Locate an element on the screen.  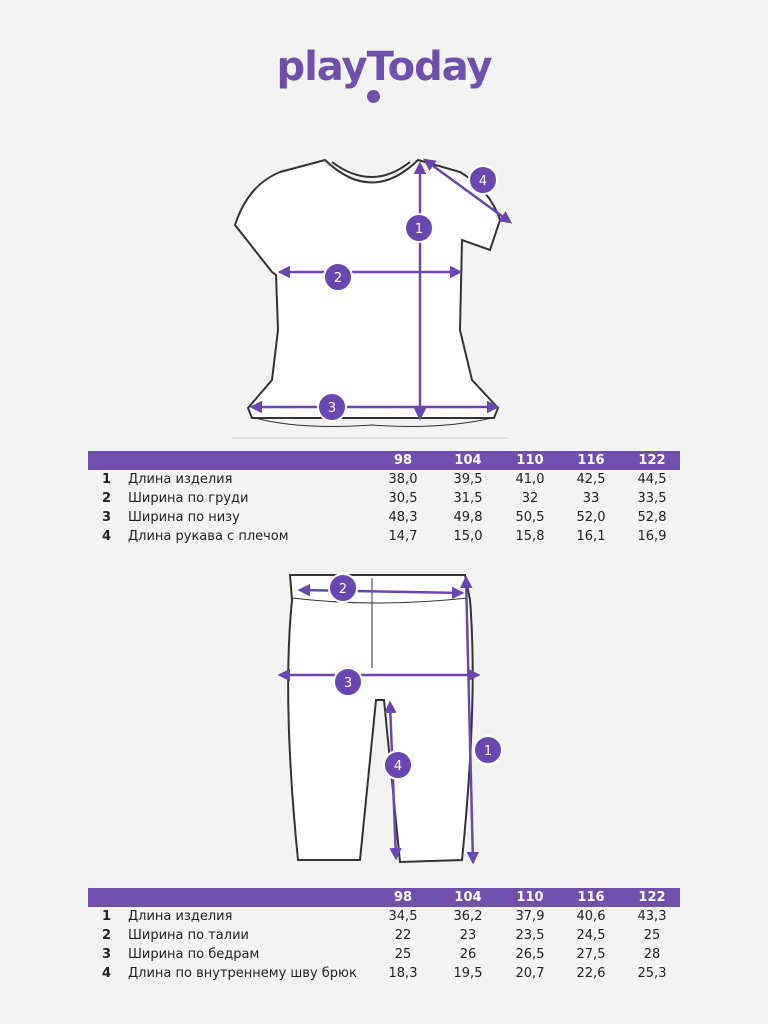
row-label: Длина рукава с плечом is located at coordinates (208, 536).